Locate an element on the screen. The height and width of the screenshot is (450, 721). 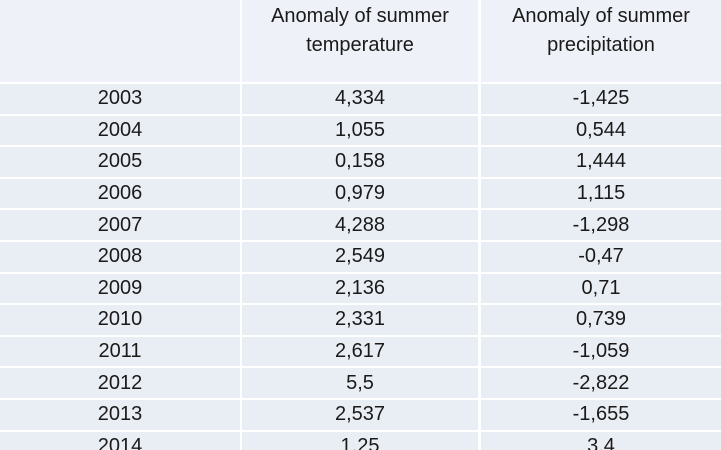
table-cell: 2010 is located at coordinates (120, 320).